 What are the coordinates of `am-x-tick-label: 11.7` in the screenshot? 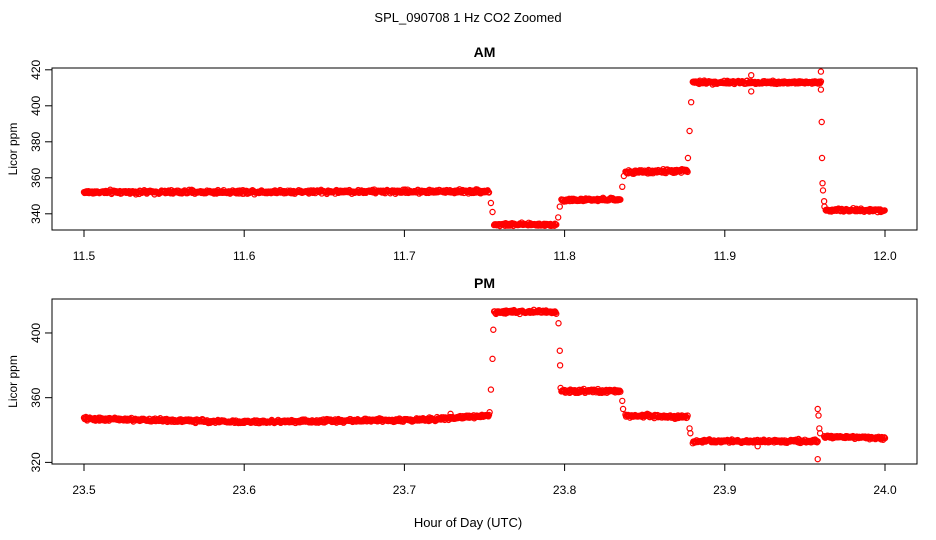 It's located at (404, 256).